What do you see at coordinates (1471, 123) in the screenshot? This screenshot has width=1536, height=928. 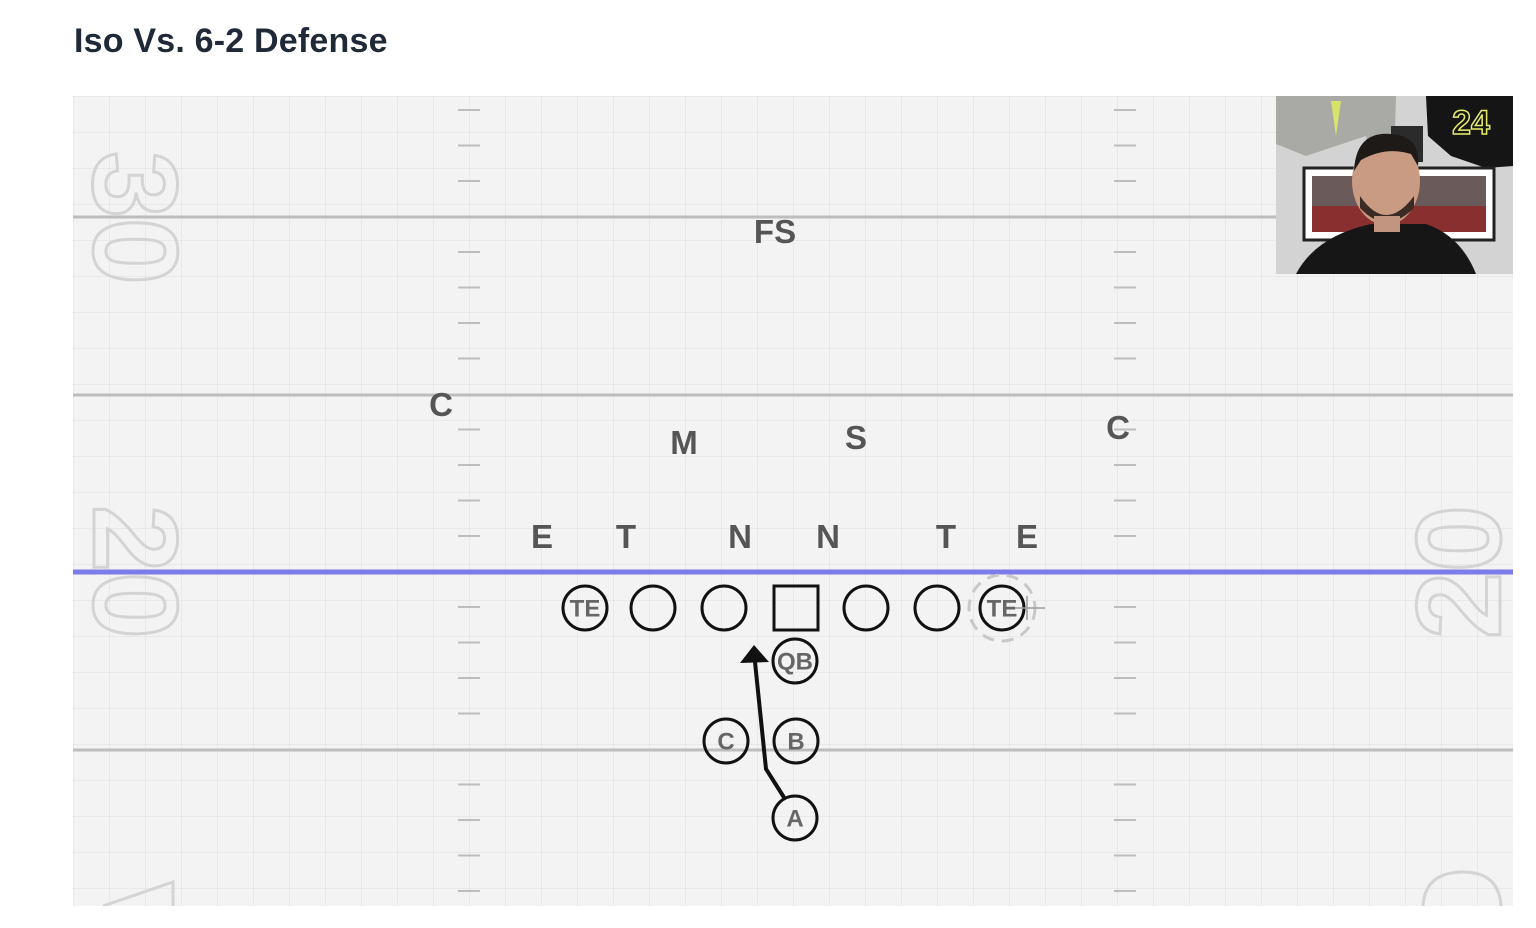 I see `jersey-number: 24` at bounding box center [1471, 123].